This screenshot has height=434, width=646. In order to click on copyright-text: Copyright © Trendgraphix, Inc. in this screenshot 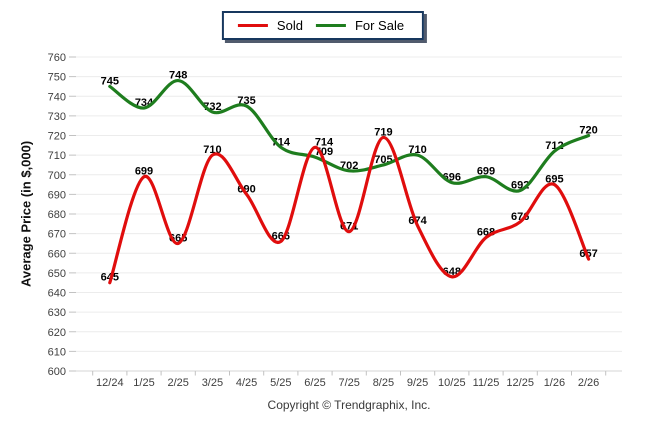, I will do `click(349, 405)`.